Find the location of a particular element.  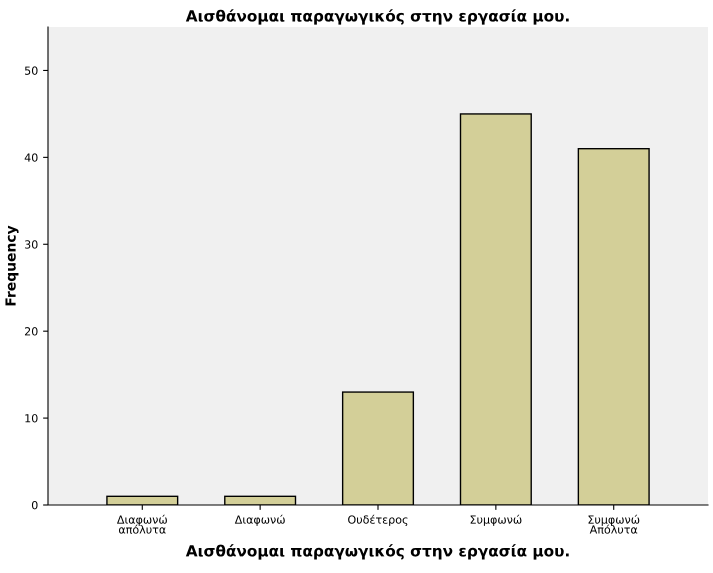

y-axis-title: Frequency is located at coordinates (12, 266).